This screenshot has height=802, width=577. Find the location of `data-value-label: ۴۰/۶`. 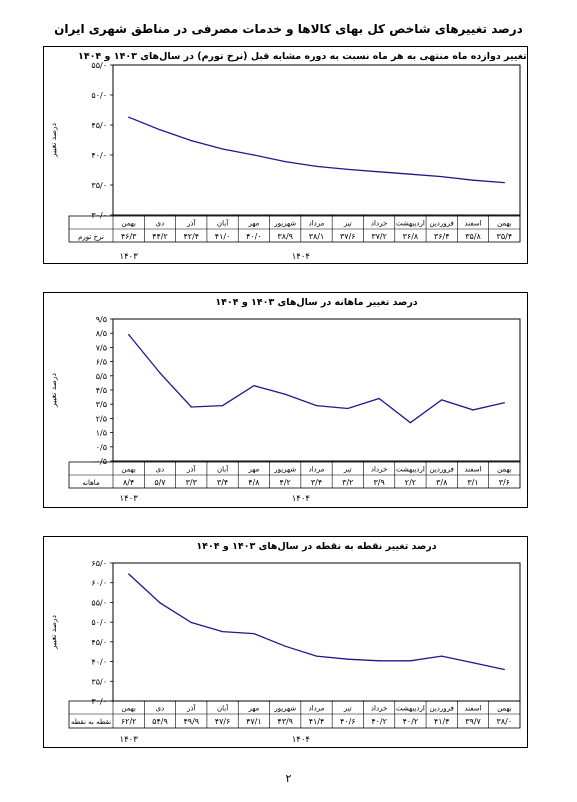

data-value-label: ۴۰/۶ is located at coordinates (348, 721).